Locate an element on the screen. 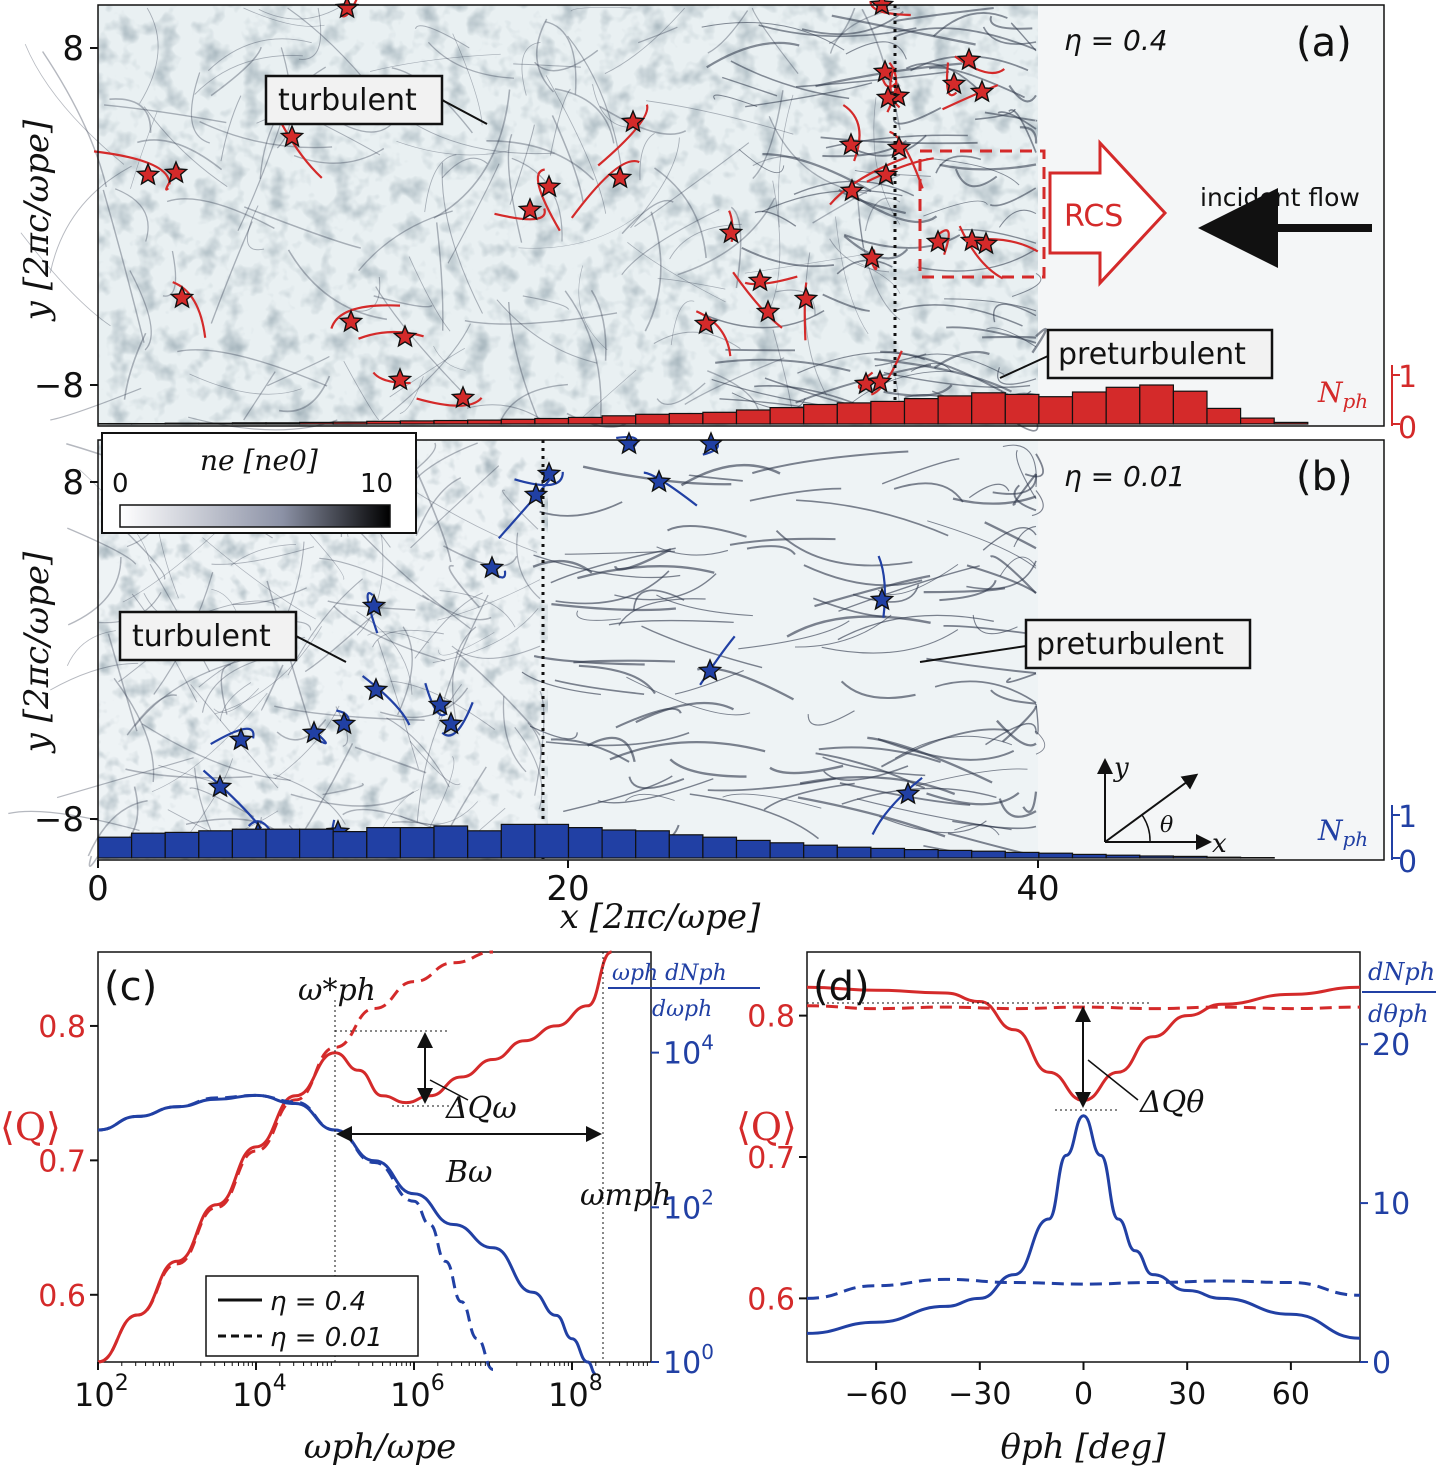  colorbar-max: 10 is located at coordinates (376, 484).